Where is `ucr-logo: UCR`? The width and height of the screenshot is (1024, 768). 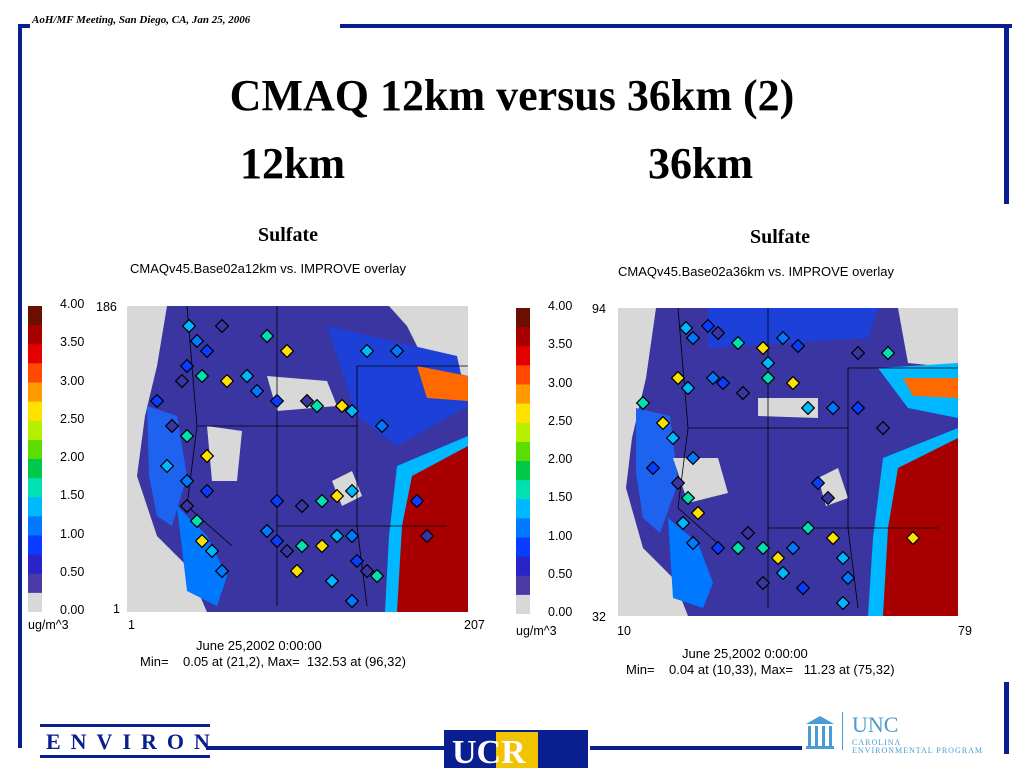
ucr-logo: UCR is located at coordinates (516, 749).